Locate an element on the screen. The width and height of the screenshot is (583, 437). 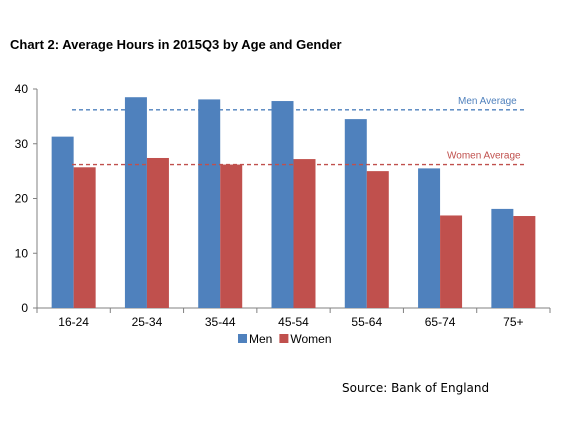
legend-swatch-women is located at coordinates (284, 338).